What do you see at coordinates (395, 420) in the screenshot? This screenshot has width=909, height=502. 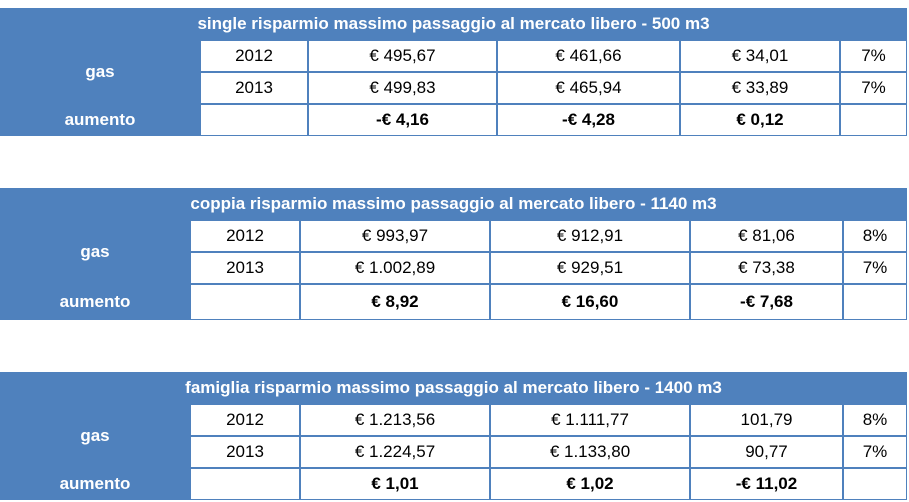 I see `value-cell: € 1.213,56` at bounding box center [395, 420].